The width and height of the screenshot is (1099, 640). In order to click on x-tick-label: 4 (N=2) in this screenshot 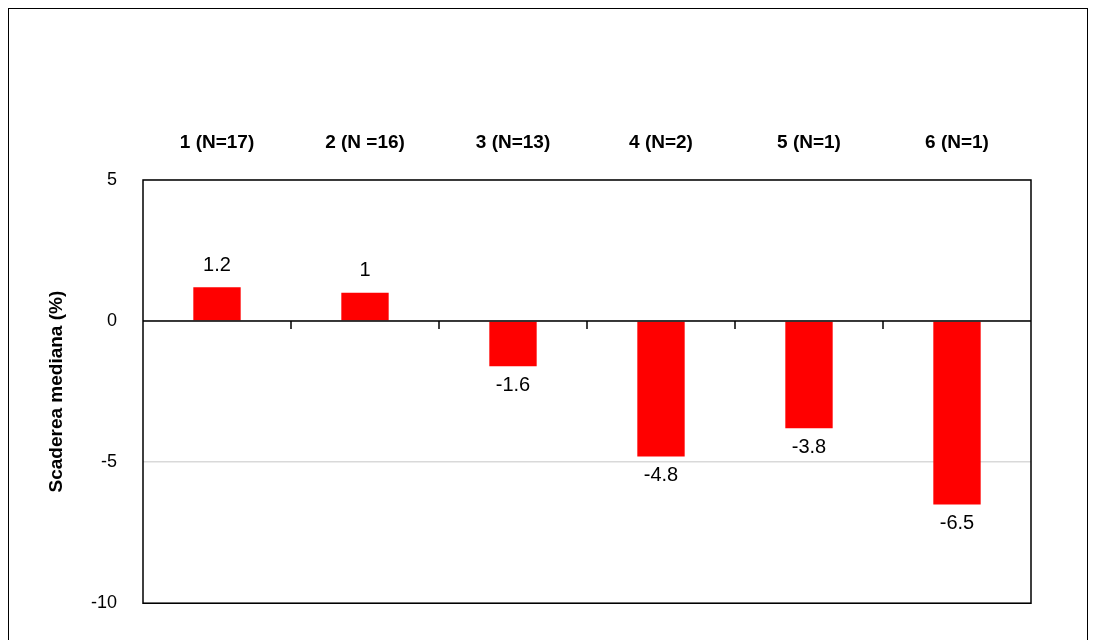, I will do `click(661, 141)`.